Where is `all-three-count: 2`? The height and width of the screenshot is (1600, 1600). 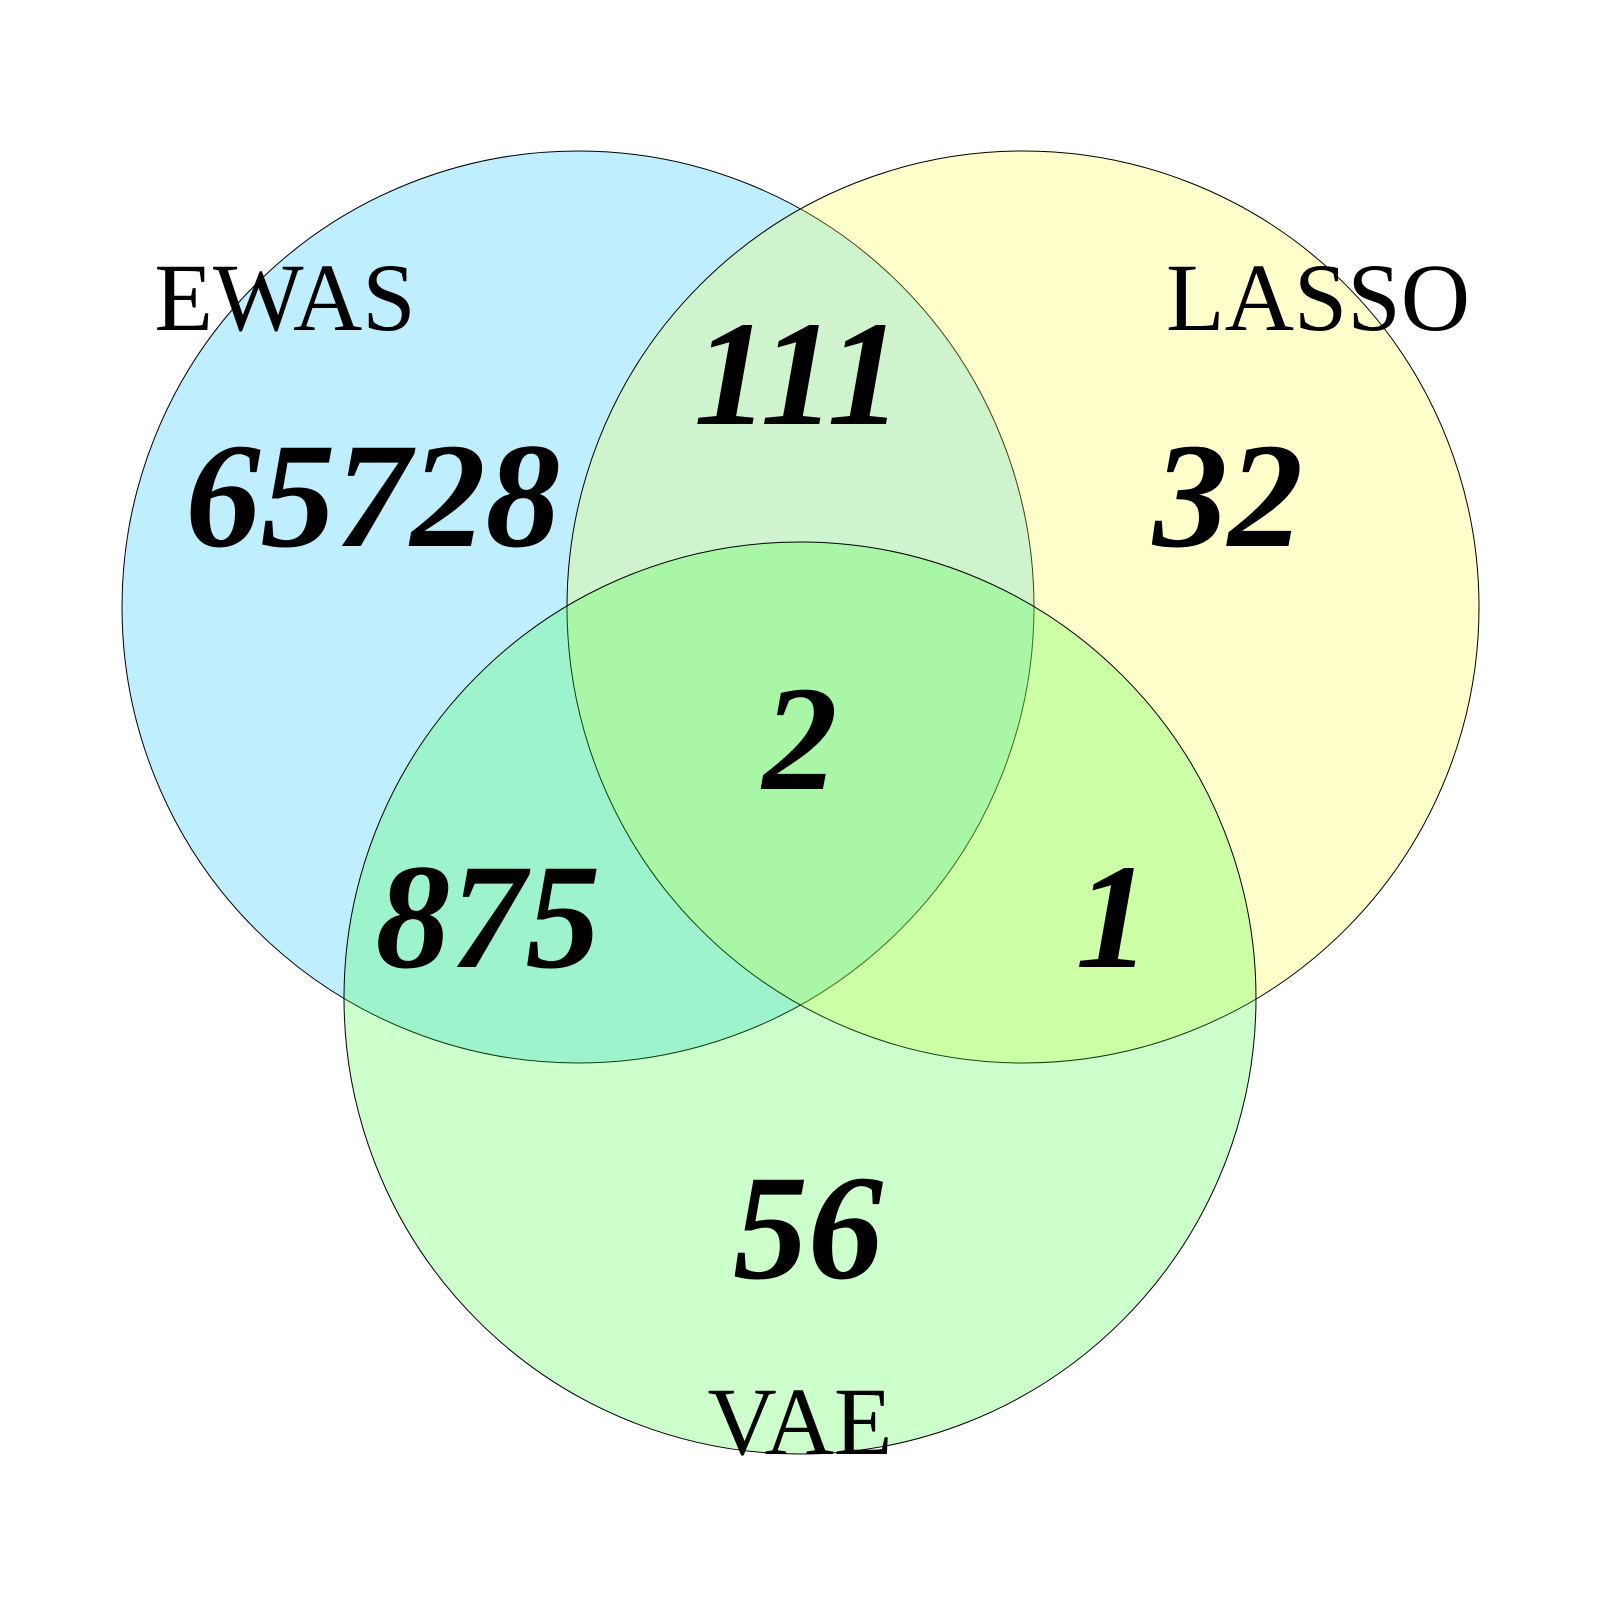 all-three-count: 2 is located at coordinates (799, 739).